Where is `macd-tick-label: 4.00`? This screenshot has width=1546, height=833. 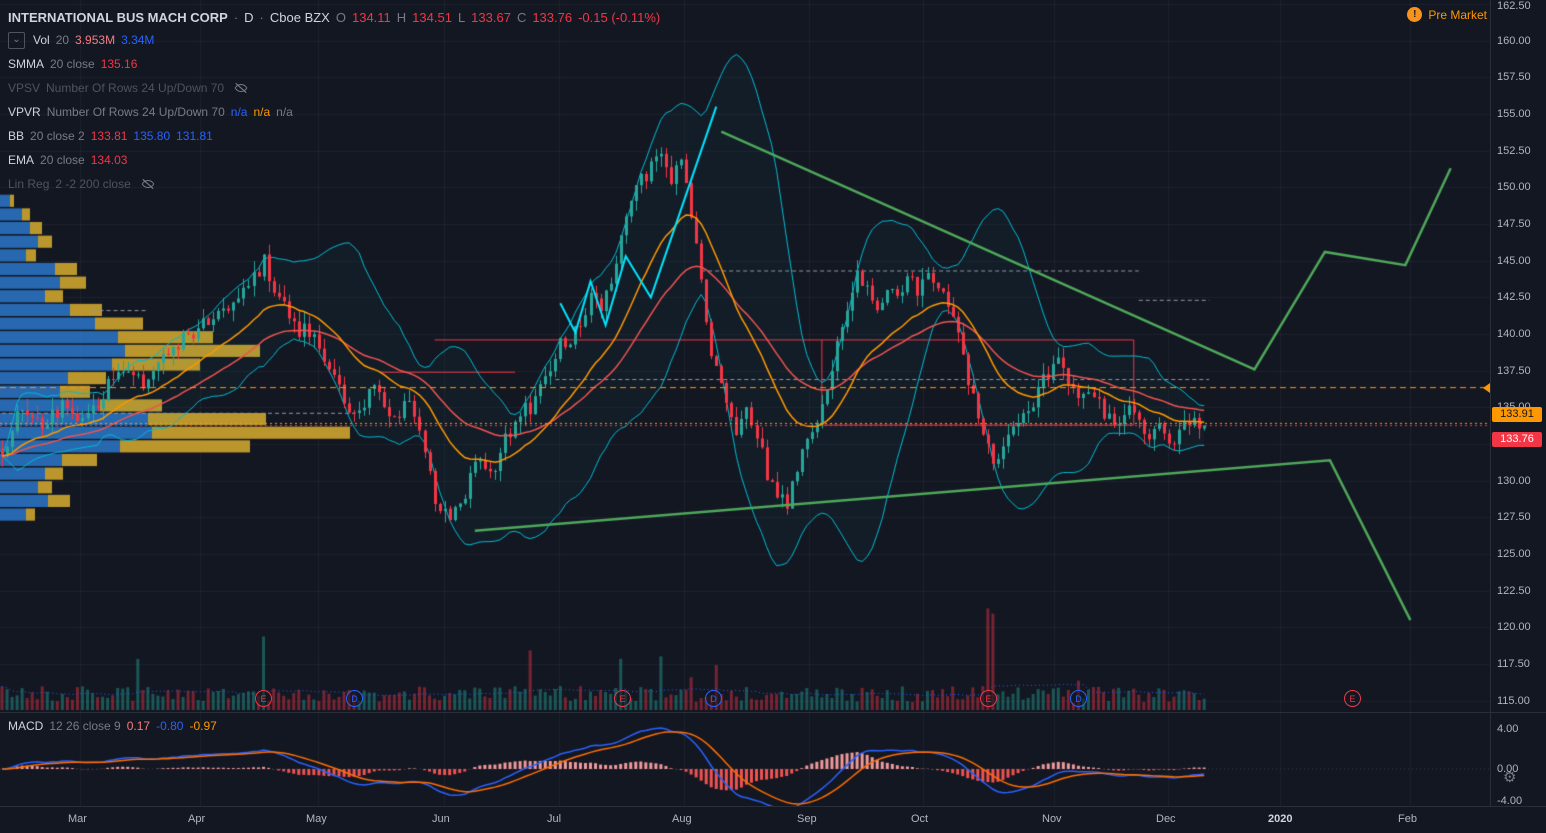
macd-tick-label: 4.00 is located at coordinates (1508, 729).